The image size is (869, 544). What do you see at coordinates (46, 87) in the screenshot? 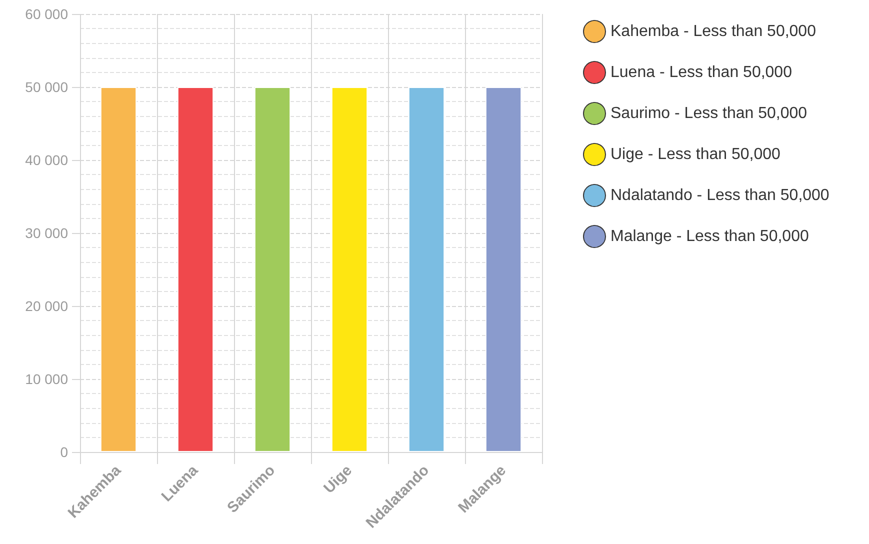
I see `y-tick-label: 50 000` at bounding box center [46, 87].